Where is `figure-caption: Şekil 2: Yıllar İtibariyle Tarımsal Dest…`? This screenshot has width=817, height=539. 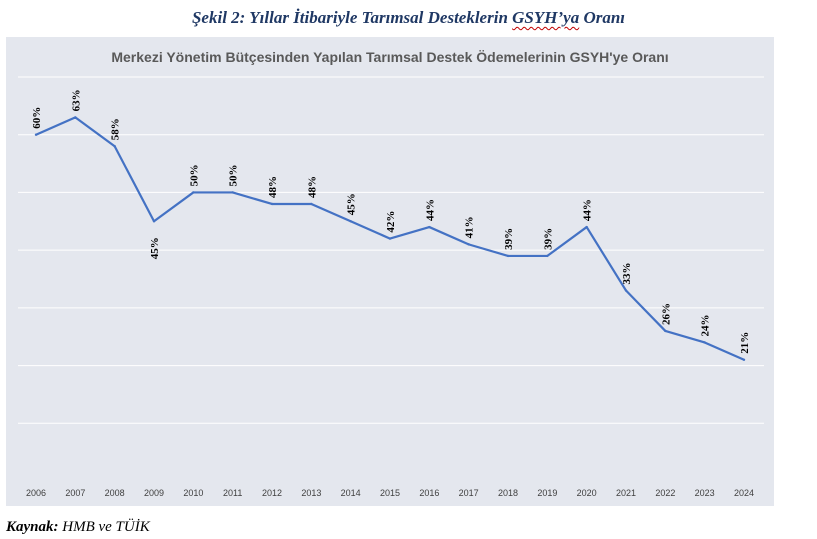 figure-caption: Şekil 2: Yıllar İtibariyle Tarımsal Dest… is located at coordinates (408, 18).